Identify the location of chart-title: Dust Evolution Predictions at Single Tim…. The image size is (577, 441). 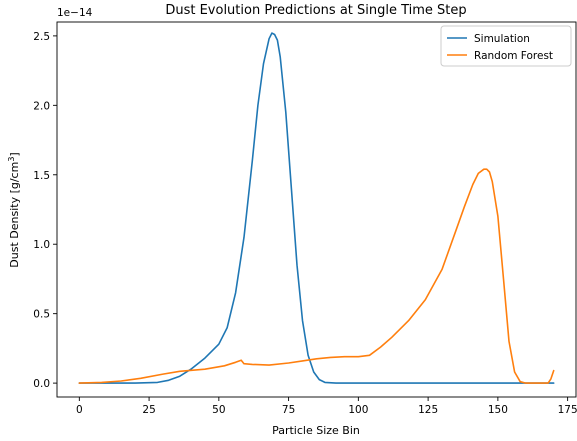
(315, 10).